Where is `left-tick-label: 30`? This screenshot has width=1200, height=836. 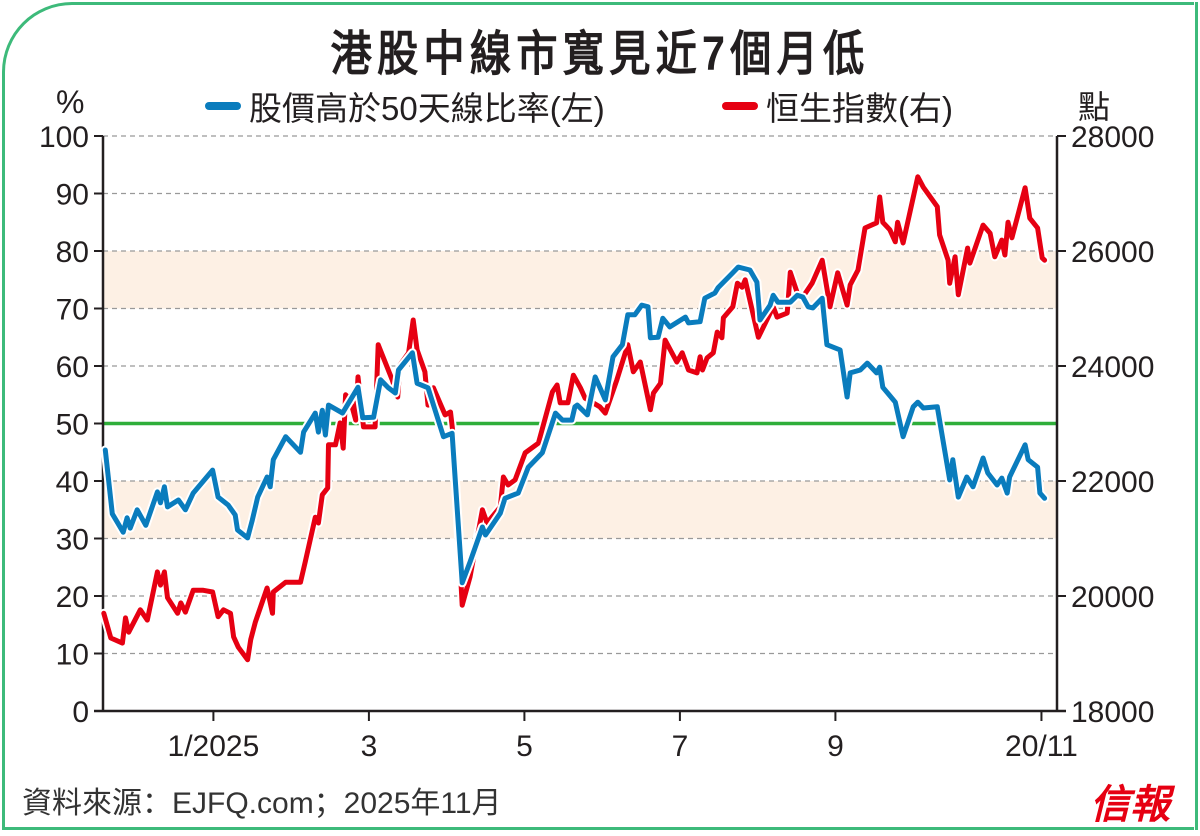 left-tick-label: 30 is located at coordinates (72, 540).